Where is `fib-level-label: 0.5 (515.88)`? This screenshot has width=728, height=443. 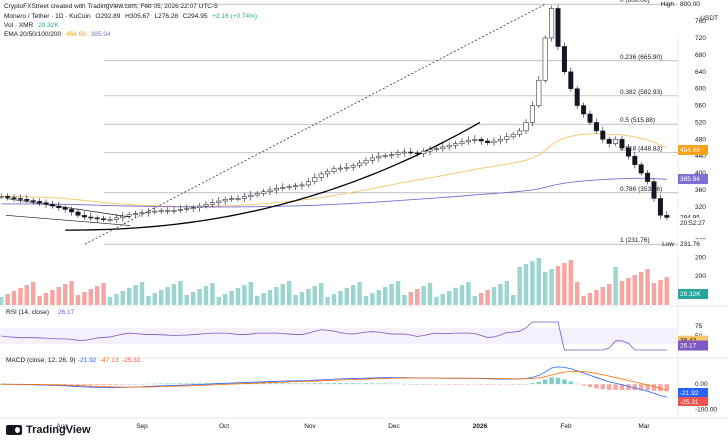
fib-level-label: 0.5 (515.88) is located at coordinates (637, 120).